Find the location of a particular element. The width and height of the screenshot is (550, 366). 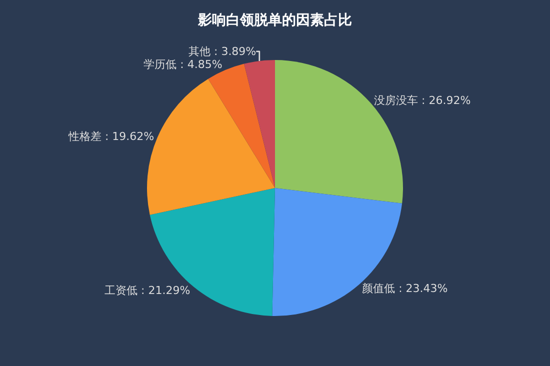

slice-label: 学历低 : 4.85% is located at coordinates (183, 64).